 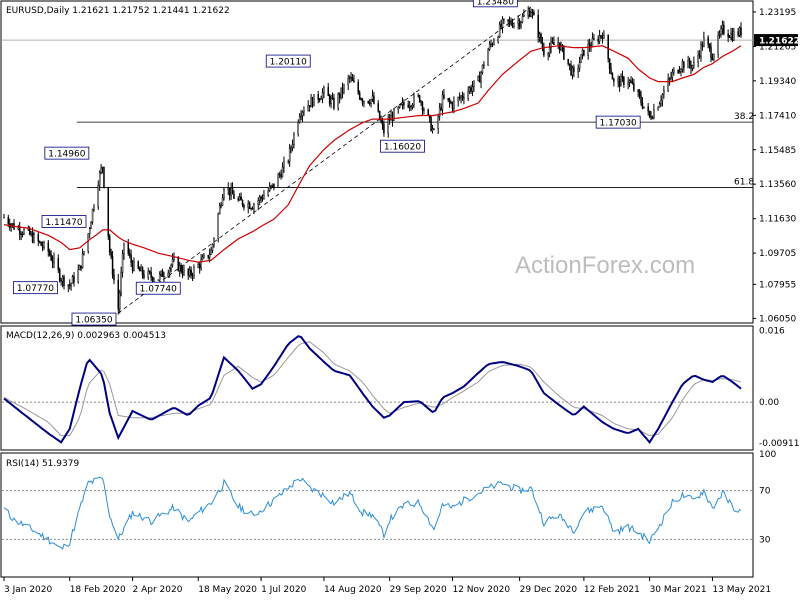 What do you see at coordinates (777, 285) in the screenshot?
I see `y-tick-label: 1.07955` at bounding box center [777, 285].